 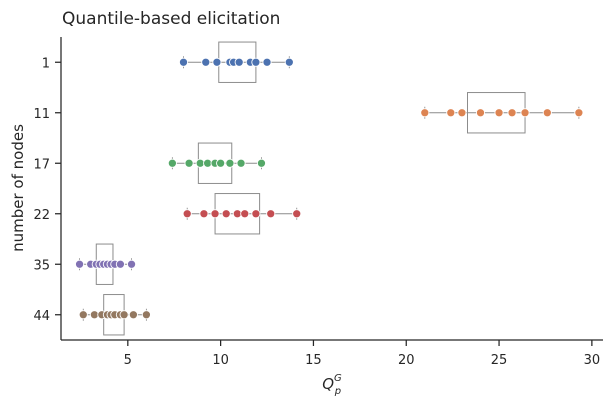 I want to click on x-tick-label: 20, so click(x=406, y=360).